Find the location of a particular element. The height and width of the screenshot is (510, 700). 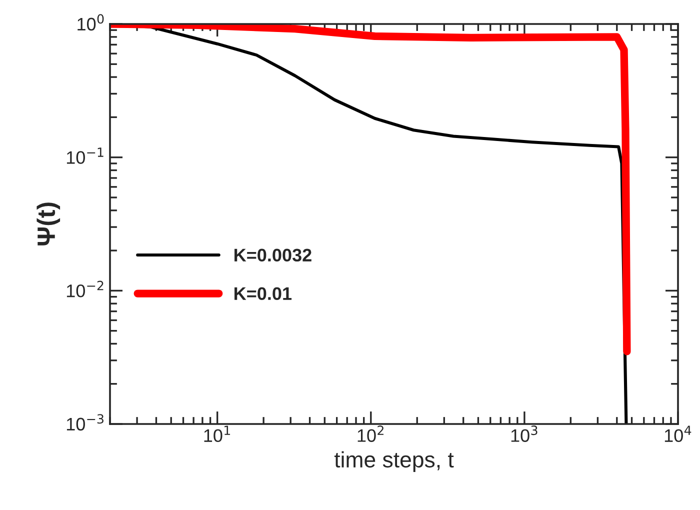

y-tick-label: 10$^{0}$ is located at coordinates (91, 22).